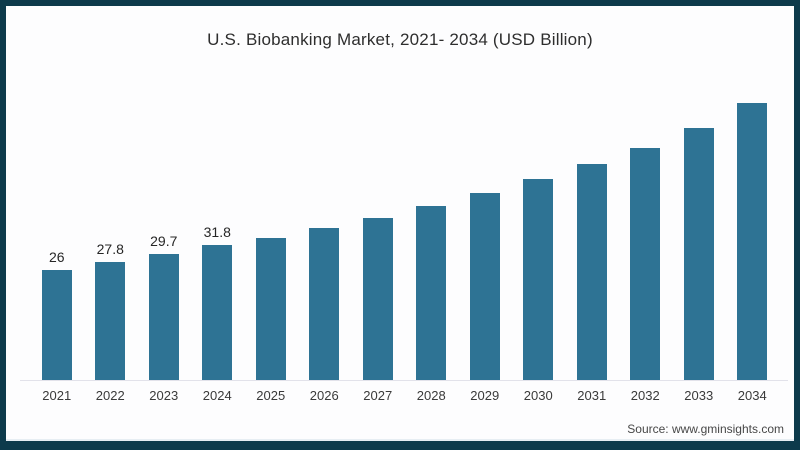  Describe the element at coordinates (378, 395) in the screenshot. I see `year-label: 2027` at that location.